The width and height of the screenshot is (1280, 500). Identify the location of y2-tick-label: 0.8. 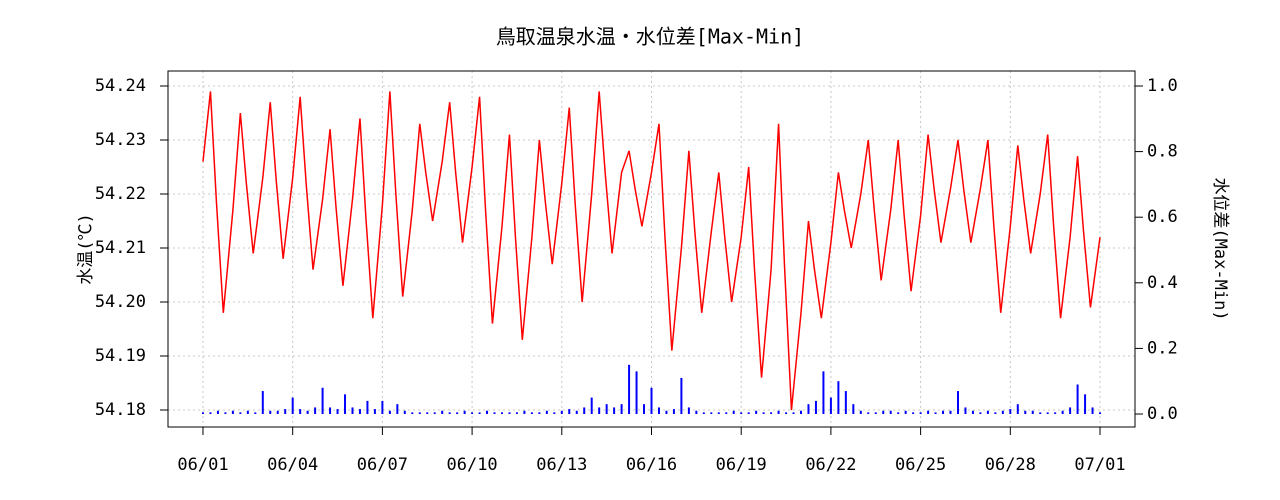
(1162, 152).